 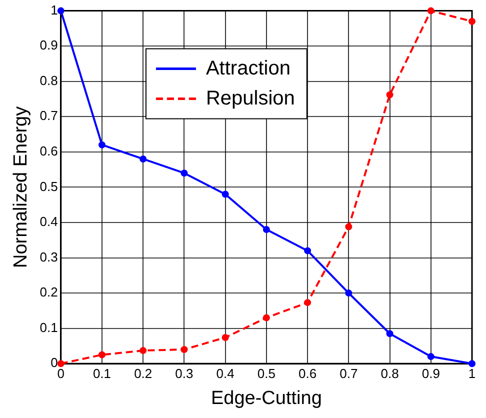 I want to click on y-tick-label: 0.8, so click(x=49, y=80).